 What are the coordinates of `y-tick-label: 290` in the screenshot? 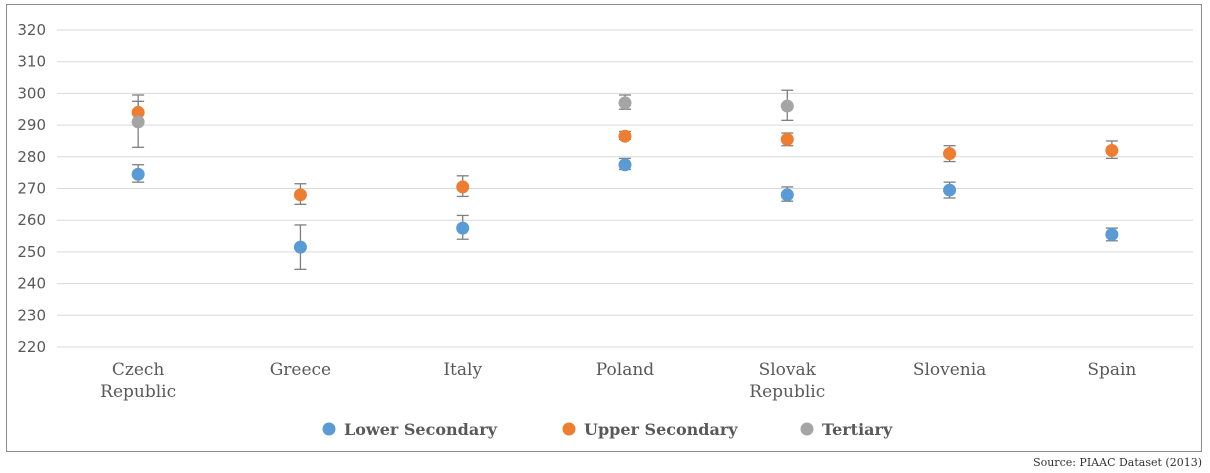 It's located at (31, 125).